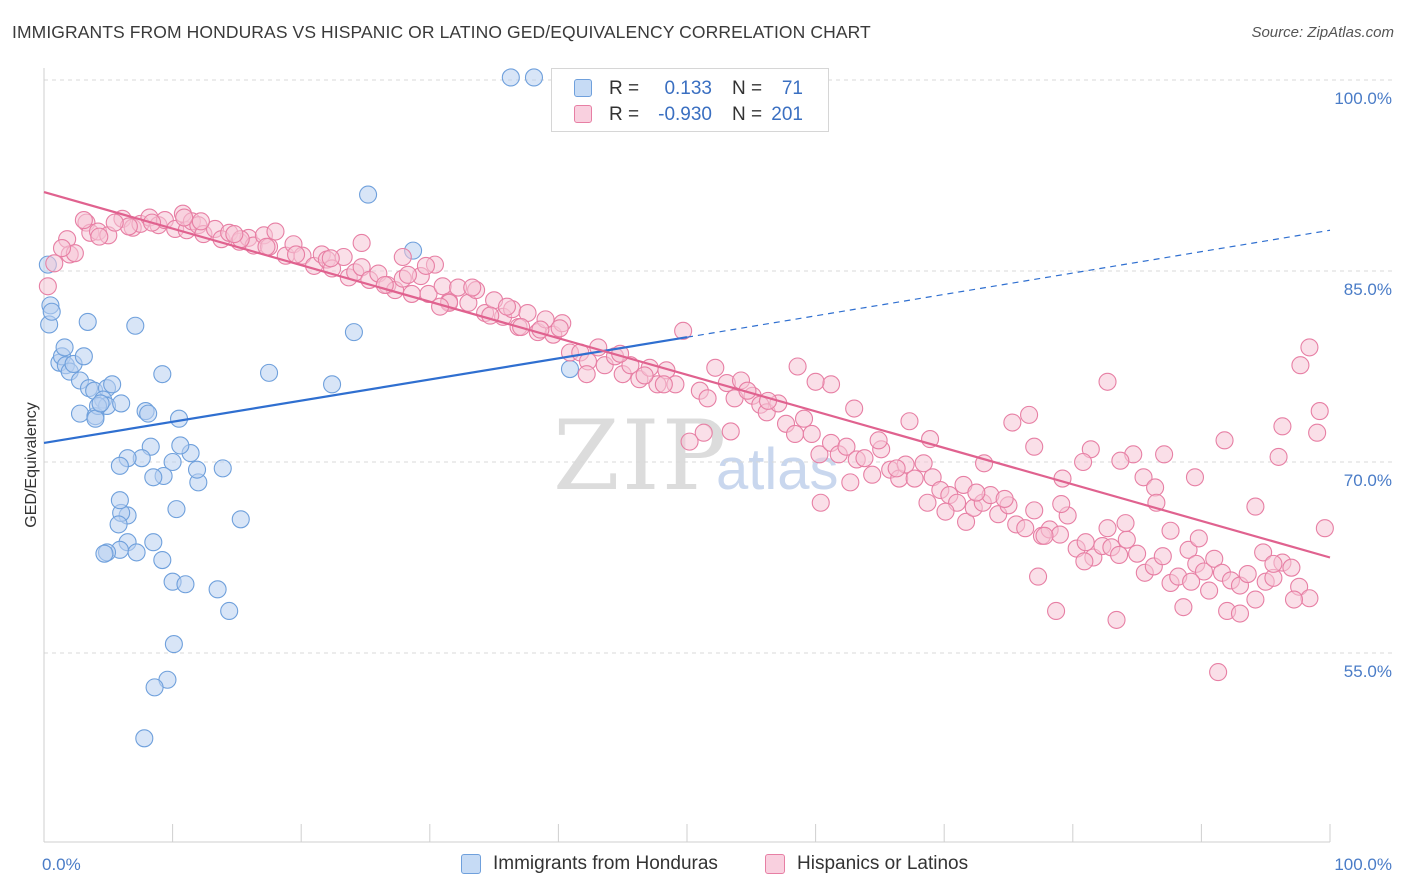 Image resolution: width=1406 pixels, height=892 pixels. I want to click on trend-line-honduras, so click(365, 390).